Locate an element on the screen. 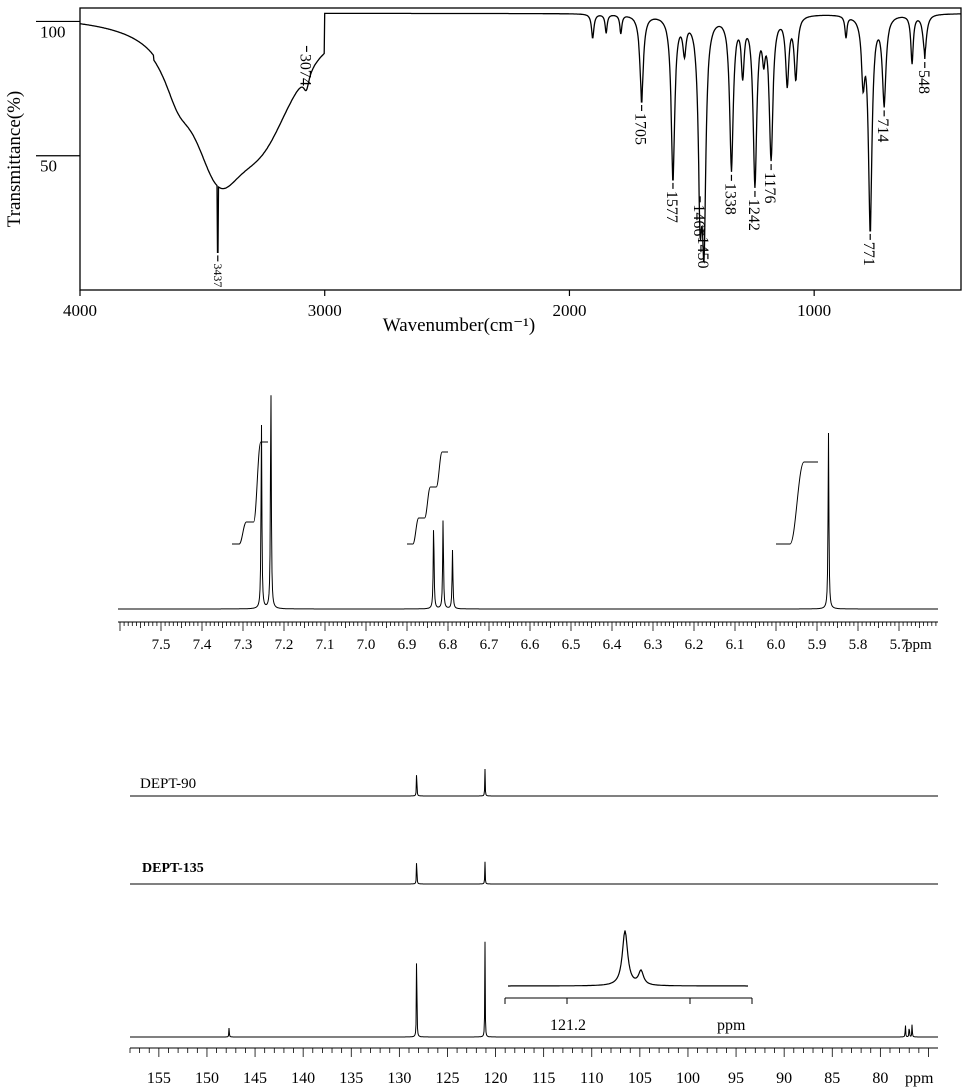 This screenshot has height=1090, width=967. ir-peak-label: 1577 is located at coordinates (671, 202).